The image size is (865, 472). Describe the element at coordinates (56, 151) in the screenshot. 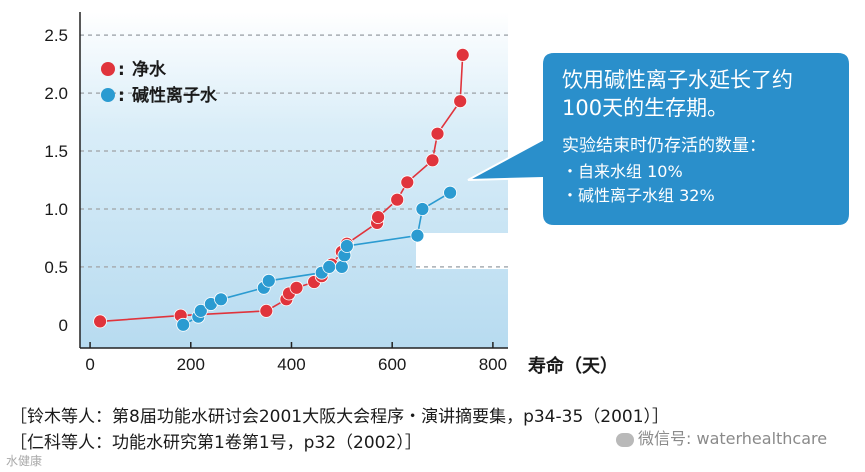

I see `y-tick-label: 1.5` at that location.